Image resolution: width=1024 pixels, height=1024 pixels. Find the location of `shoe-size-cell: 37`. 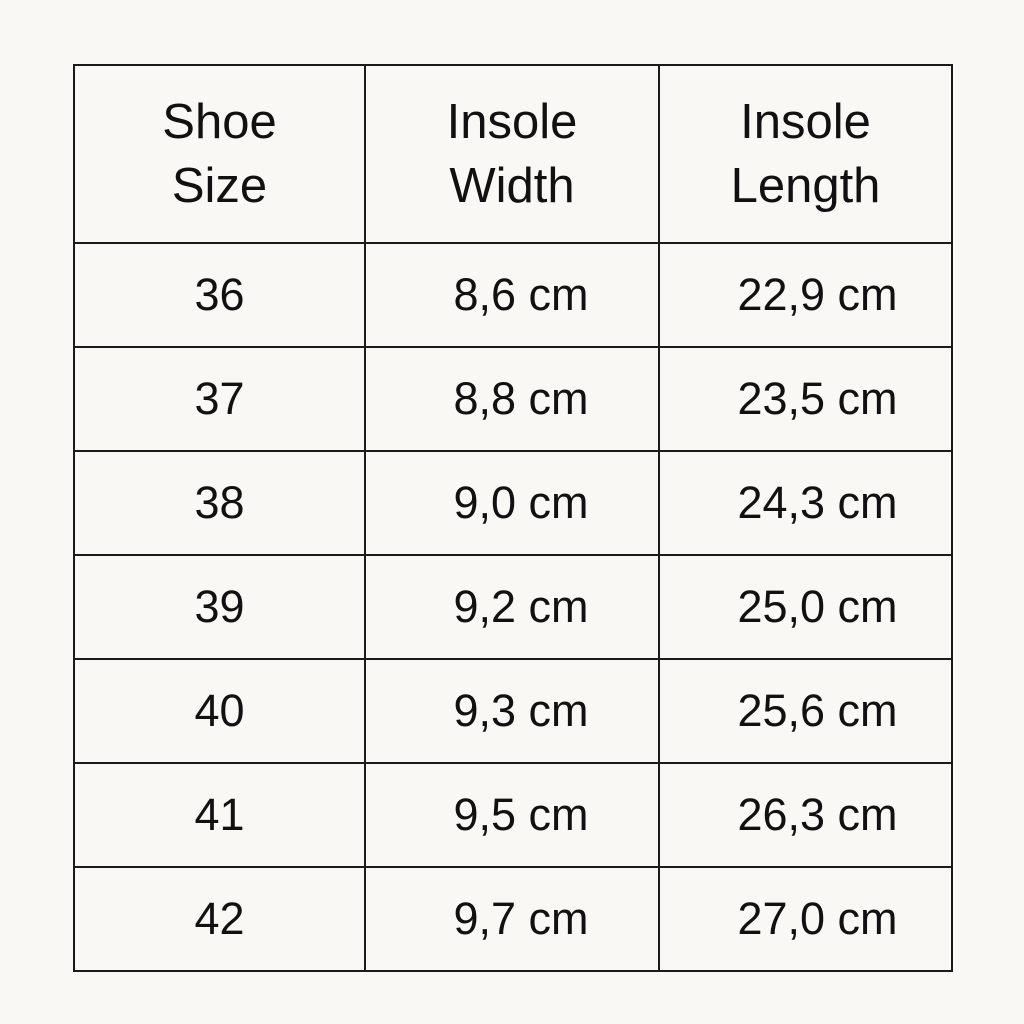

shoe-size-cell: 37 is located at coordinates (219, 399).